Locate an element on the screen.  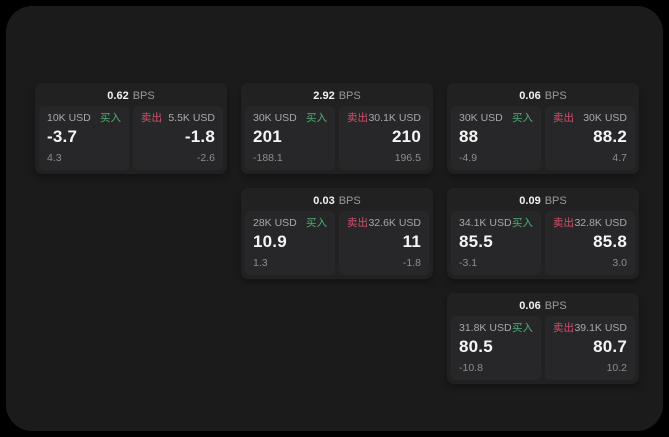
spread-value: 2.92 is located at coordinates (324, 96).